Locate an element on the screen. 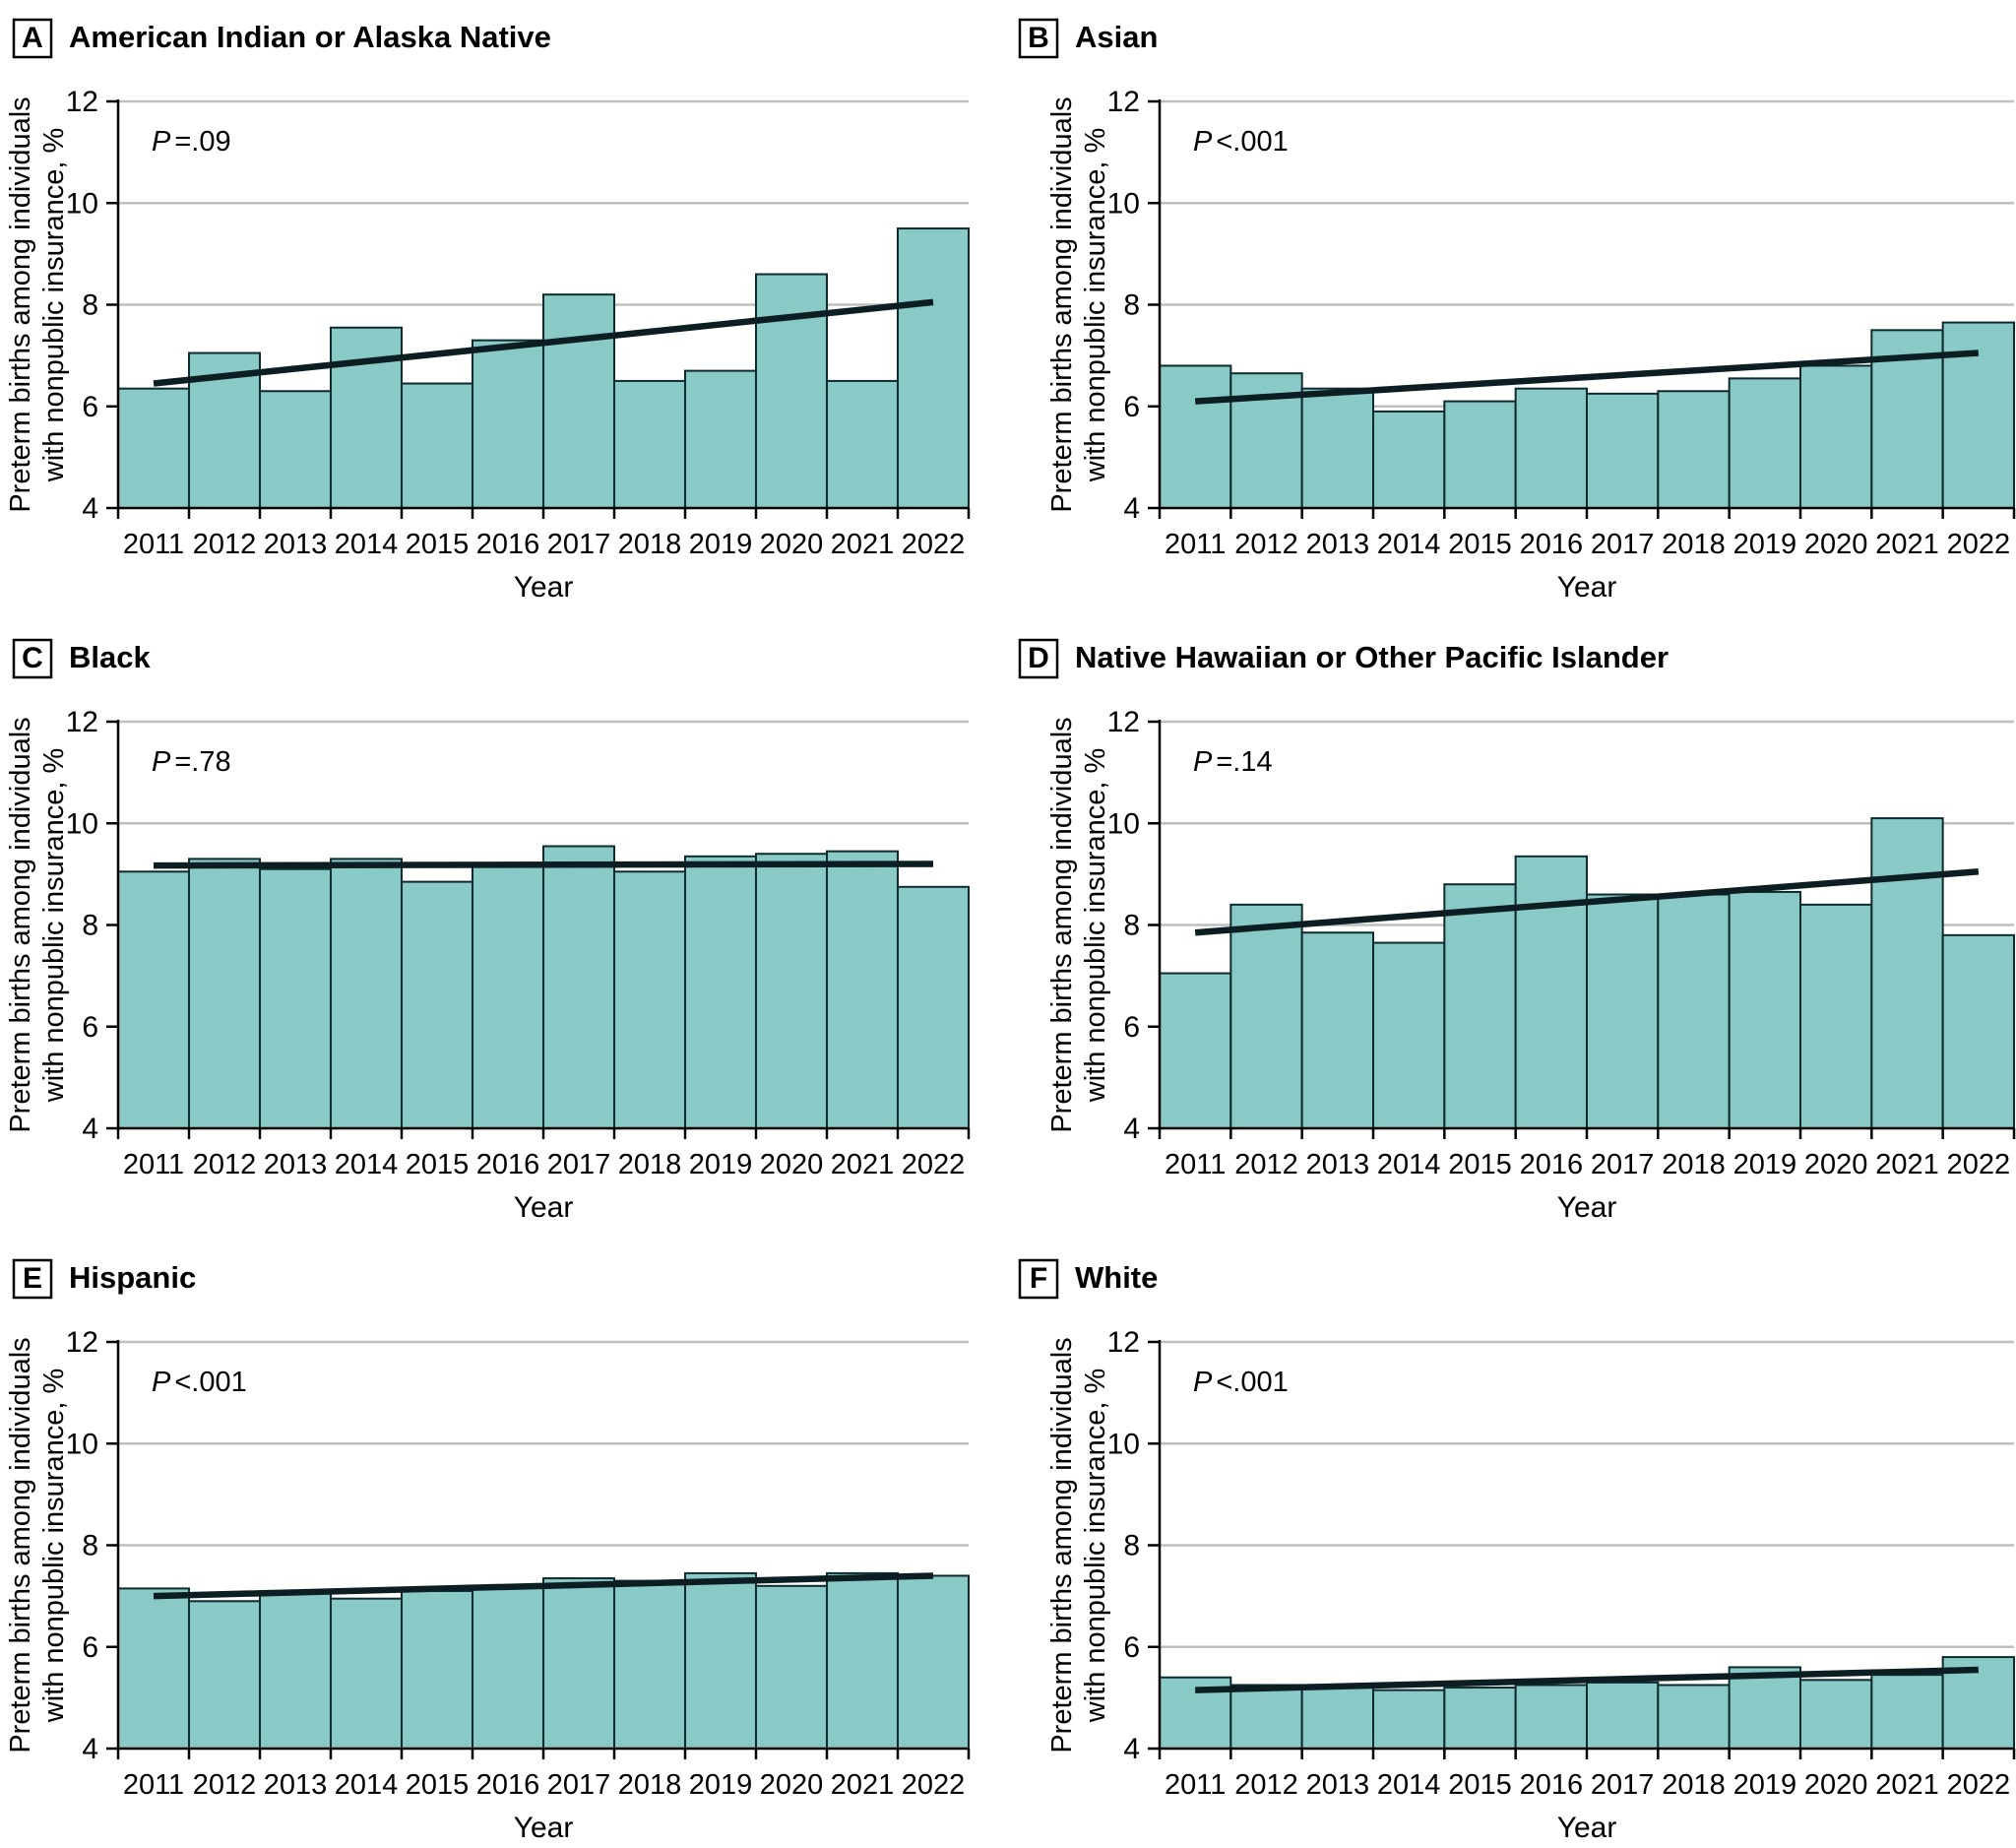 Image resolution: width=2016 pixels, height=1848 pixels. panel-c-y-axis-title-line2: with nonpublic insurance, % is located at coordinates (54, 925).